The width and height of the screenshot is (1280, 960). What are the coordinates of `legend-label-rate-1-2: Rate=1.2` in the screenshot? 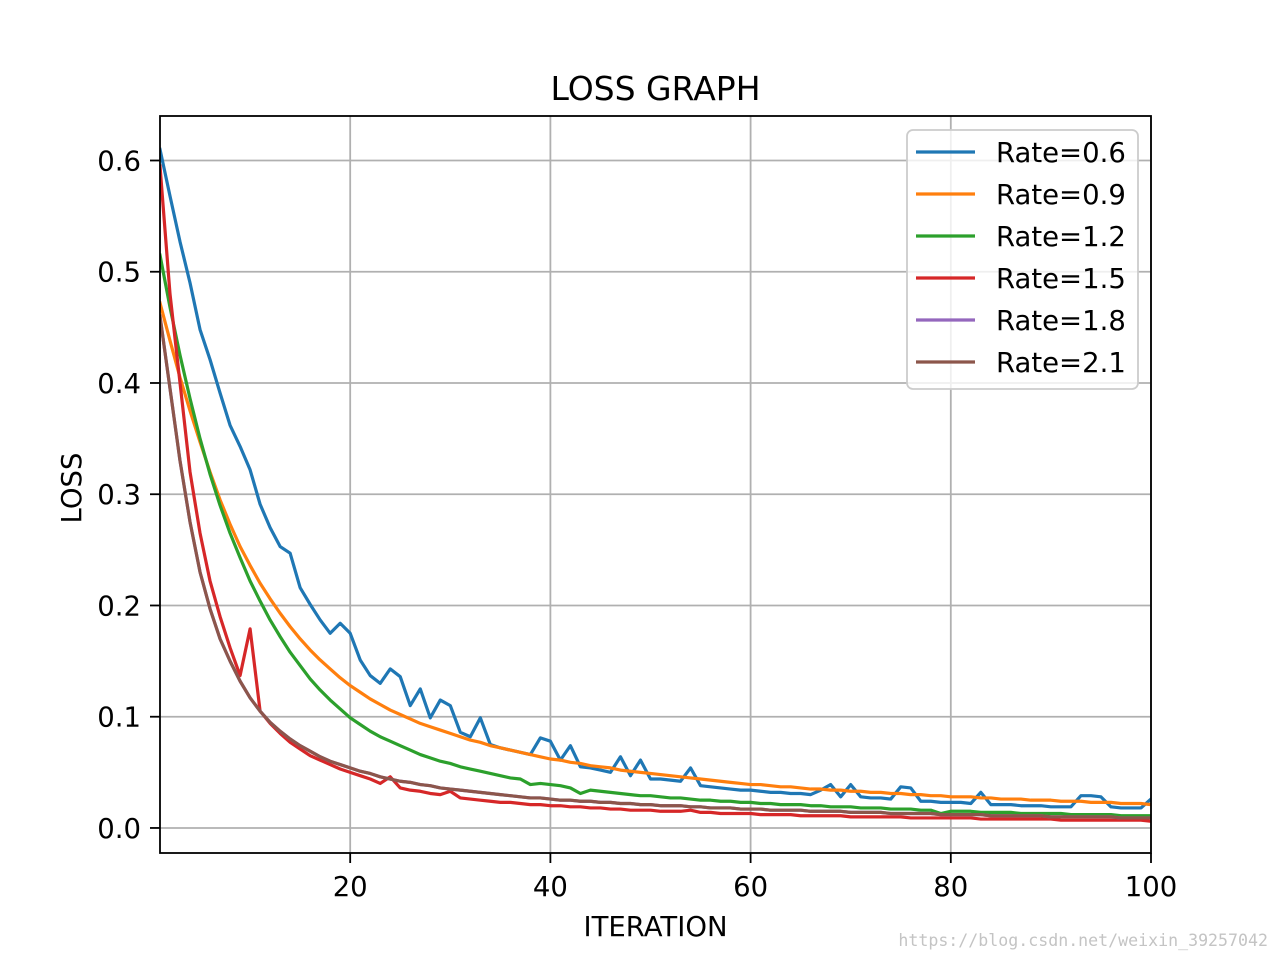 It's located at (1061, 237).